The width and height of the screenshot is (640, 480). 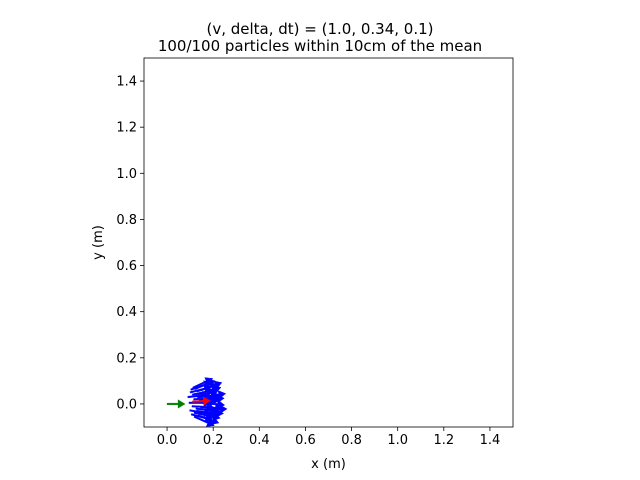 I want to click on x-tick-label: 0.8, so click(x=351, y=440).